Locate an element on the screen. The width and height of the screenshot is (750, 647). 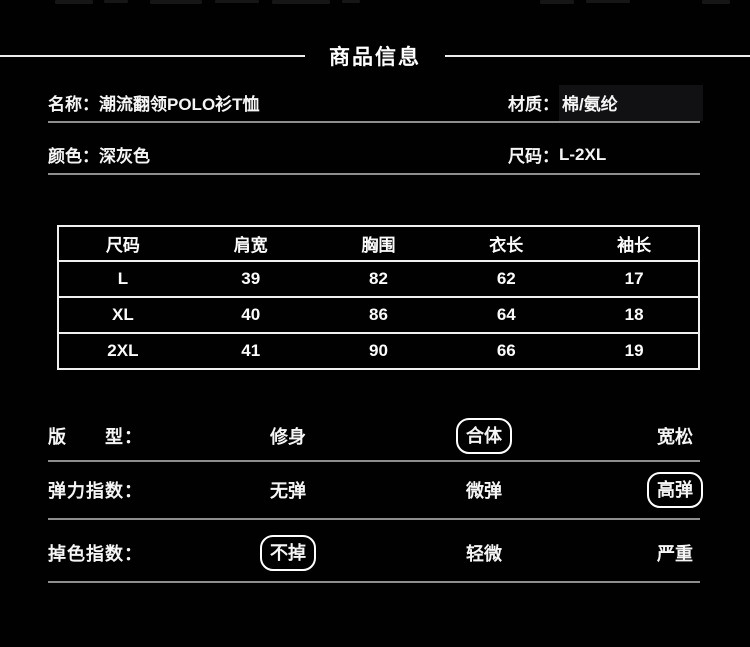
elasticity-option-high-selected: 高弹 is located at coordinates (675, 490).